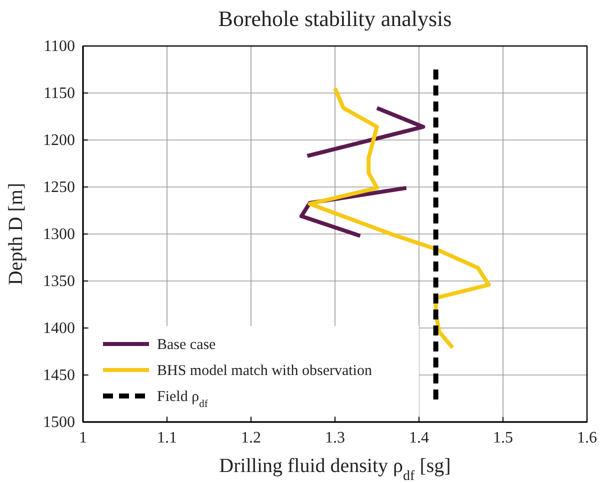 This screenshot has height=483, width=603. I want to click on y-tick-label: 1200, so click(59, 141).